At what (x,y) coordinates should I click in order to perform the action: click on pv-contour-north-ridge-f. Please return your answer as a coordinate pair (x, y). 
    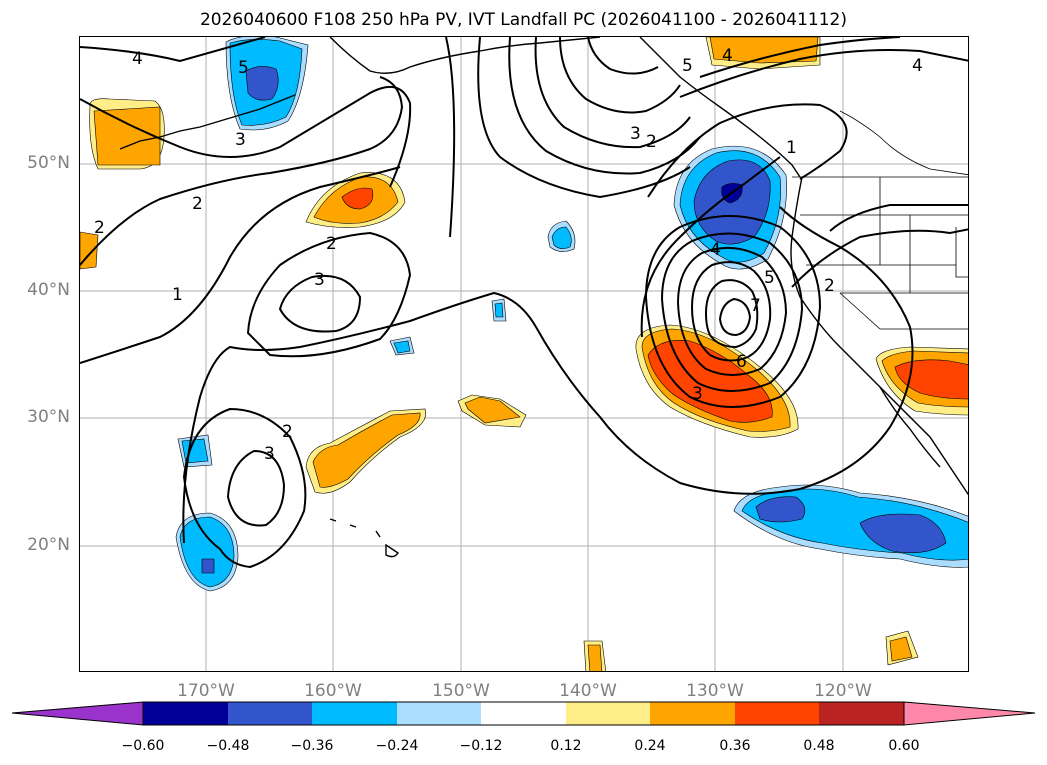
    Looking at the image, I should click on (623, 56).